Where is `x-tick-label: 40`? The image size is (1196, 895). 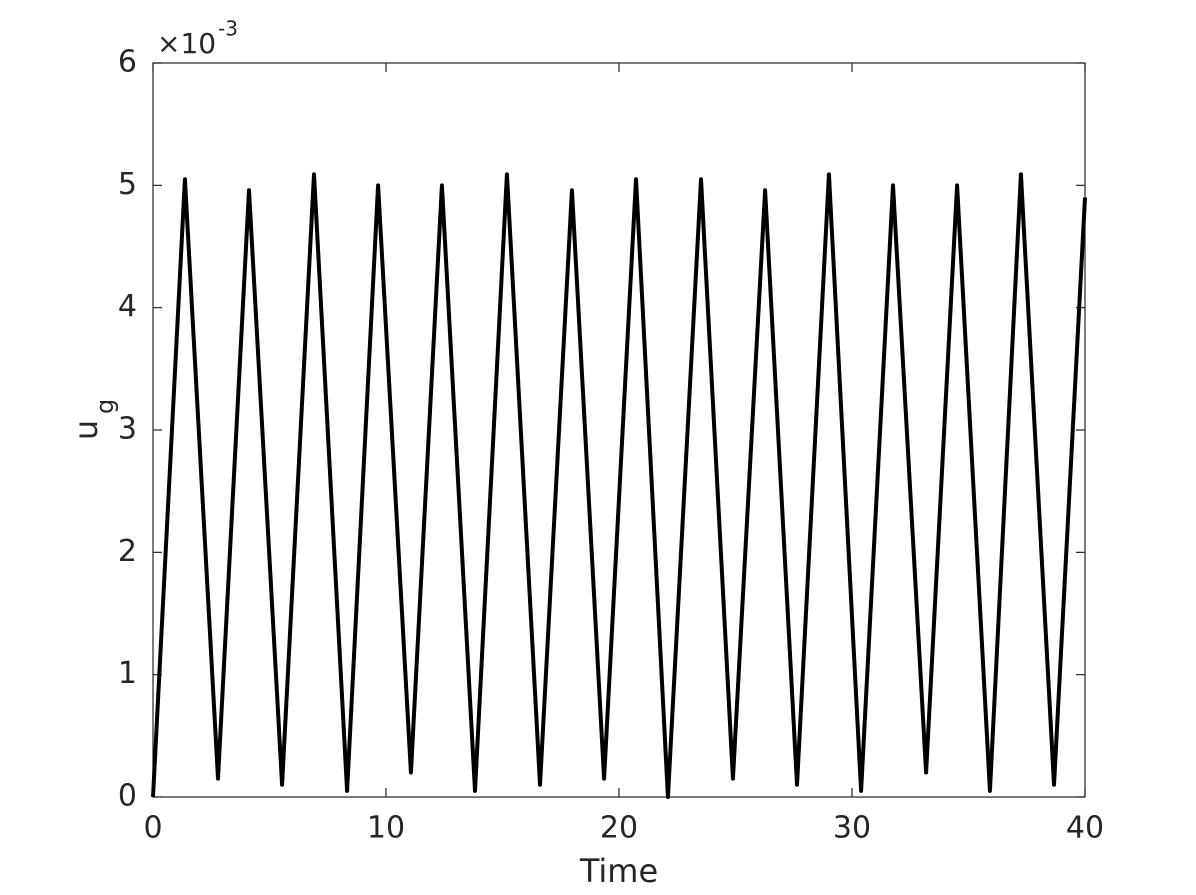
x-tick-label: 40 is located at coordinates (1085, 828).